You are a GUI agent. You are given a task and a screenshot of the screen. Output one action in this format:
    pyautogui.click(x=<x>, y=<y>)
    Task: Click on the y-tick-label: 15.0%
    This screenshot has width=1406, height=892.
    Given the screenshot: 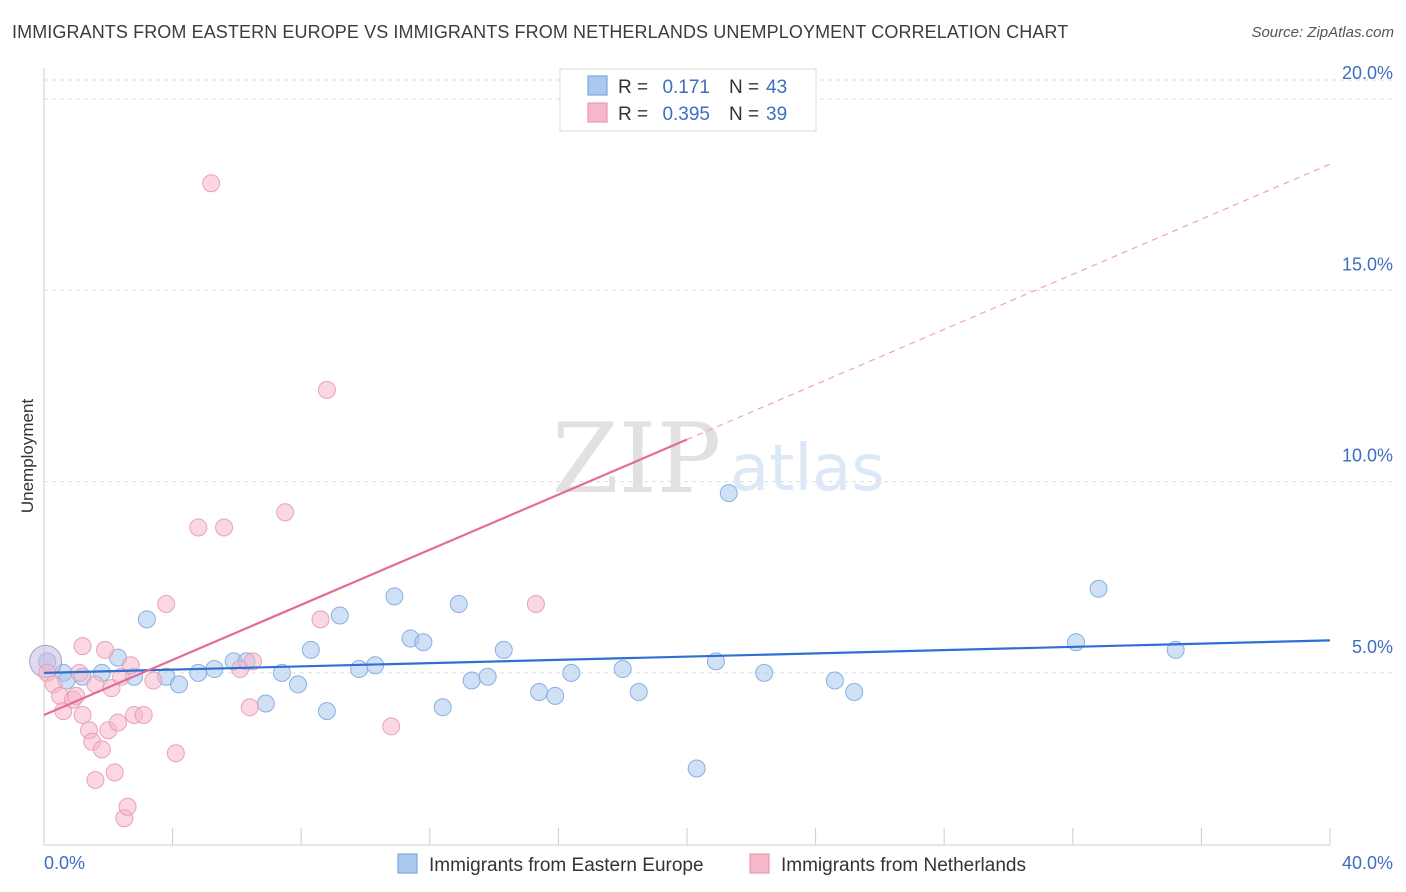 What is the action you would take?
    pyautogui.click(x=1367, y=264)
    